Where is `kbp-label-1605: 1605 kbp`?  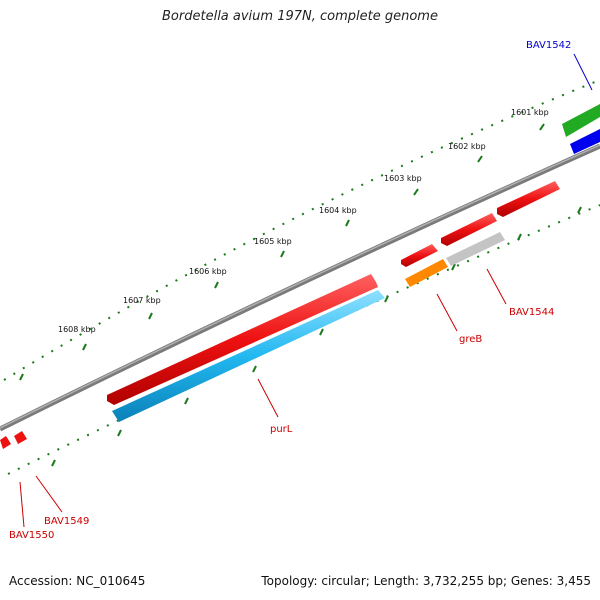 kbp-label-1605: 1605 kbp is located at coordinates (273, 241).